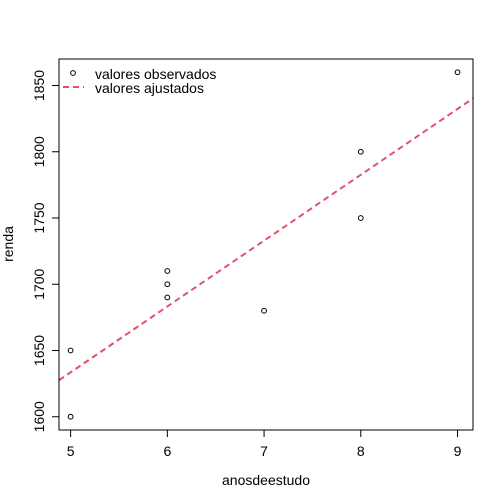  What do you see at coordinates (458, 451) in the screenshot?
I see `x-tick-label: 9` at bounding box center [458, 451].